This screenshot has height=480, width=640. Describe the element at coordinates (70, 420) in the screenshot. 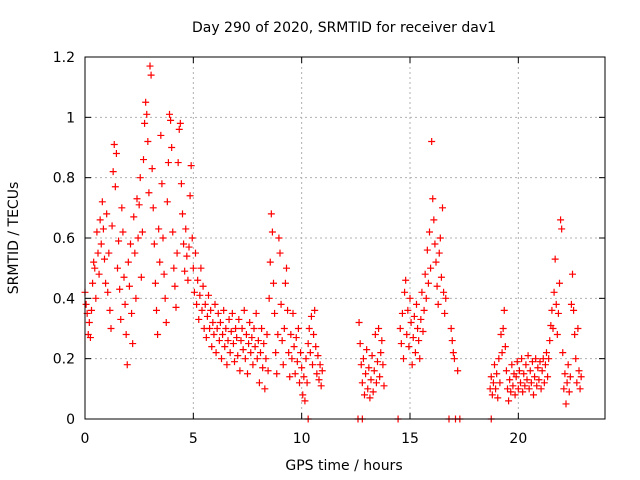

I see `y-tick-label: 0` at that location.